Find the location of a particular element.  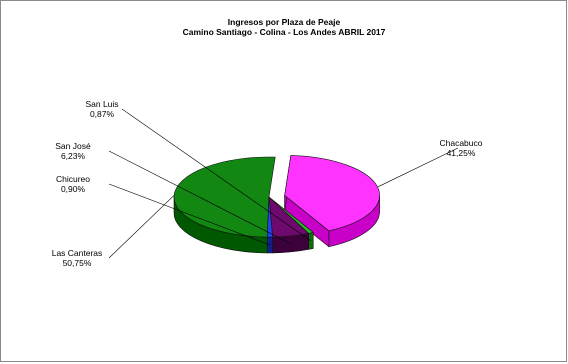

slice-name-san-luis: San Luis is located at coordinates (101, 104).